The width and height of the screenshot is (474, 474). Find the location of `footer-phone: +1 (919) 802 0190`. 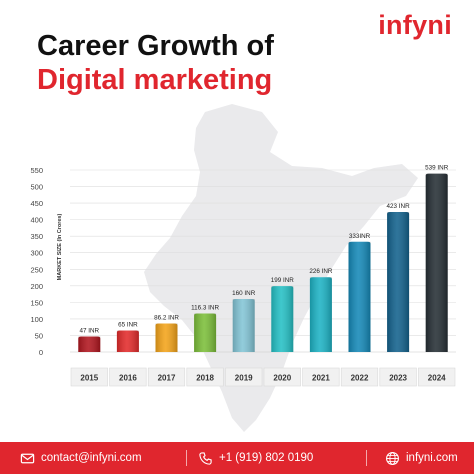

footer-phone: +1 (919) 802 0190 is located at coordinates (255, 458).